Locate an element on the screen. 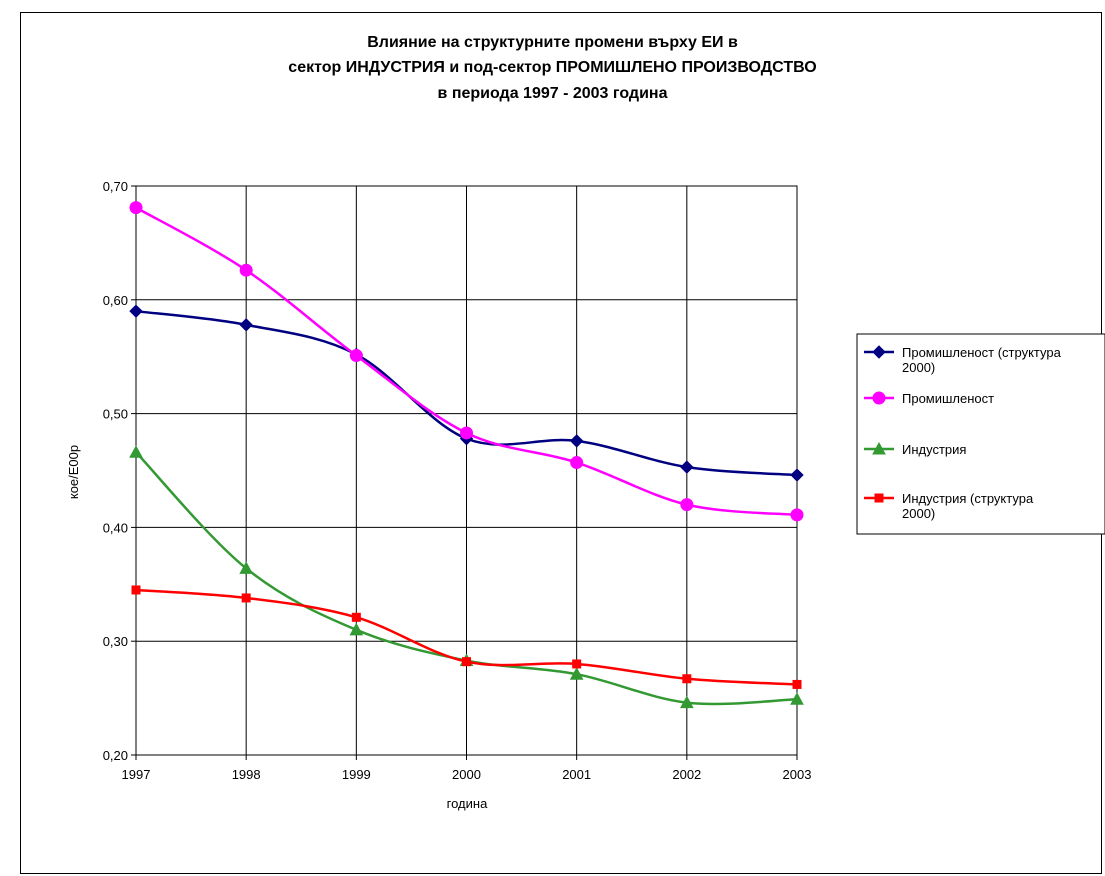  y-tick-label: 0,50 is located at coordinates (115, 414).